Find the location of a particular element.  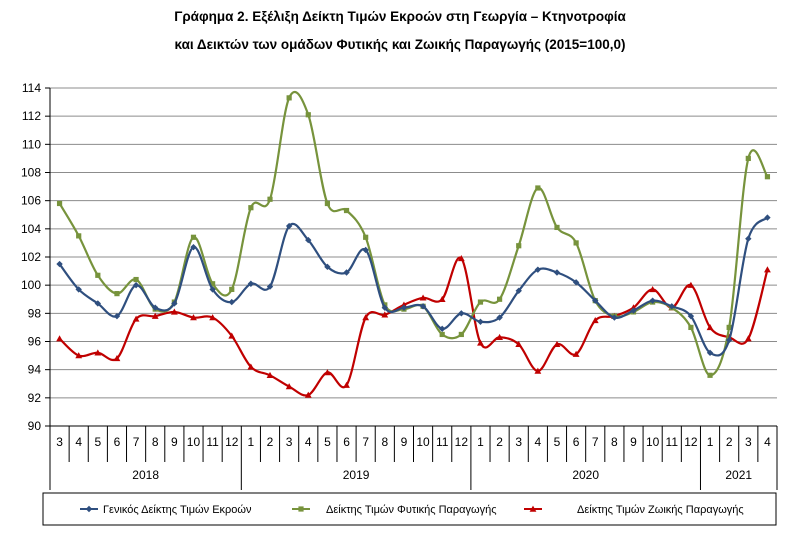

y-tick-label: 106 is located at coordinates (31, 201).